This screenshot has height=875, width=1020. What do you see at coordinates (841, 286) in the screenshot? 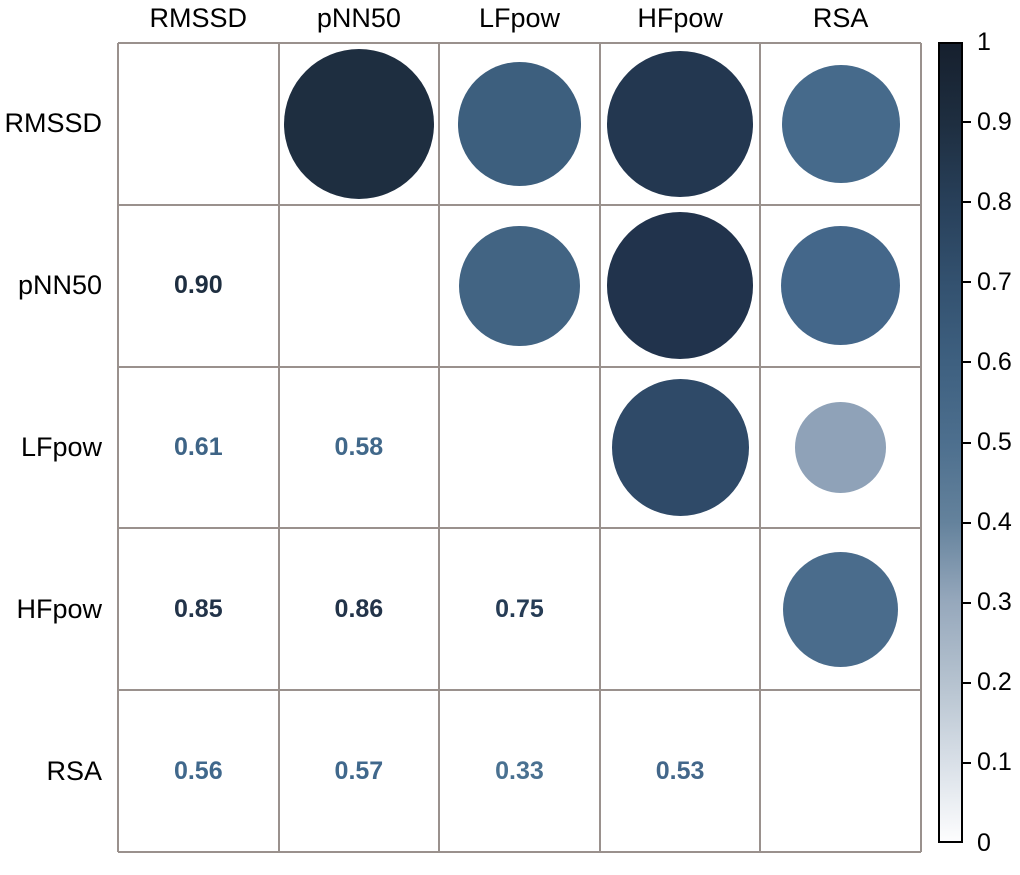
I see `correlation-circle-pNN50-RSA` at bounding box center [841, 286].